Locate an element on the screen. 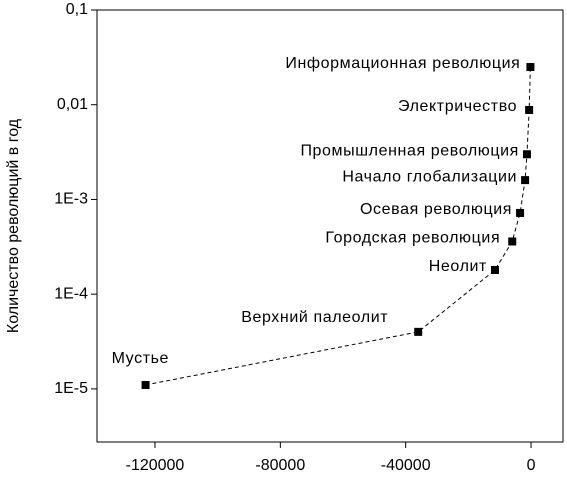 The width and height of the screenshot is (567, 477). y-tick-label: 0,01 is located at coordinates (72, 104).